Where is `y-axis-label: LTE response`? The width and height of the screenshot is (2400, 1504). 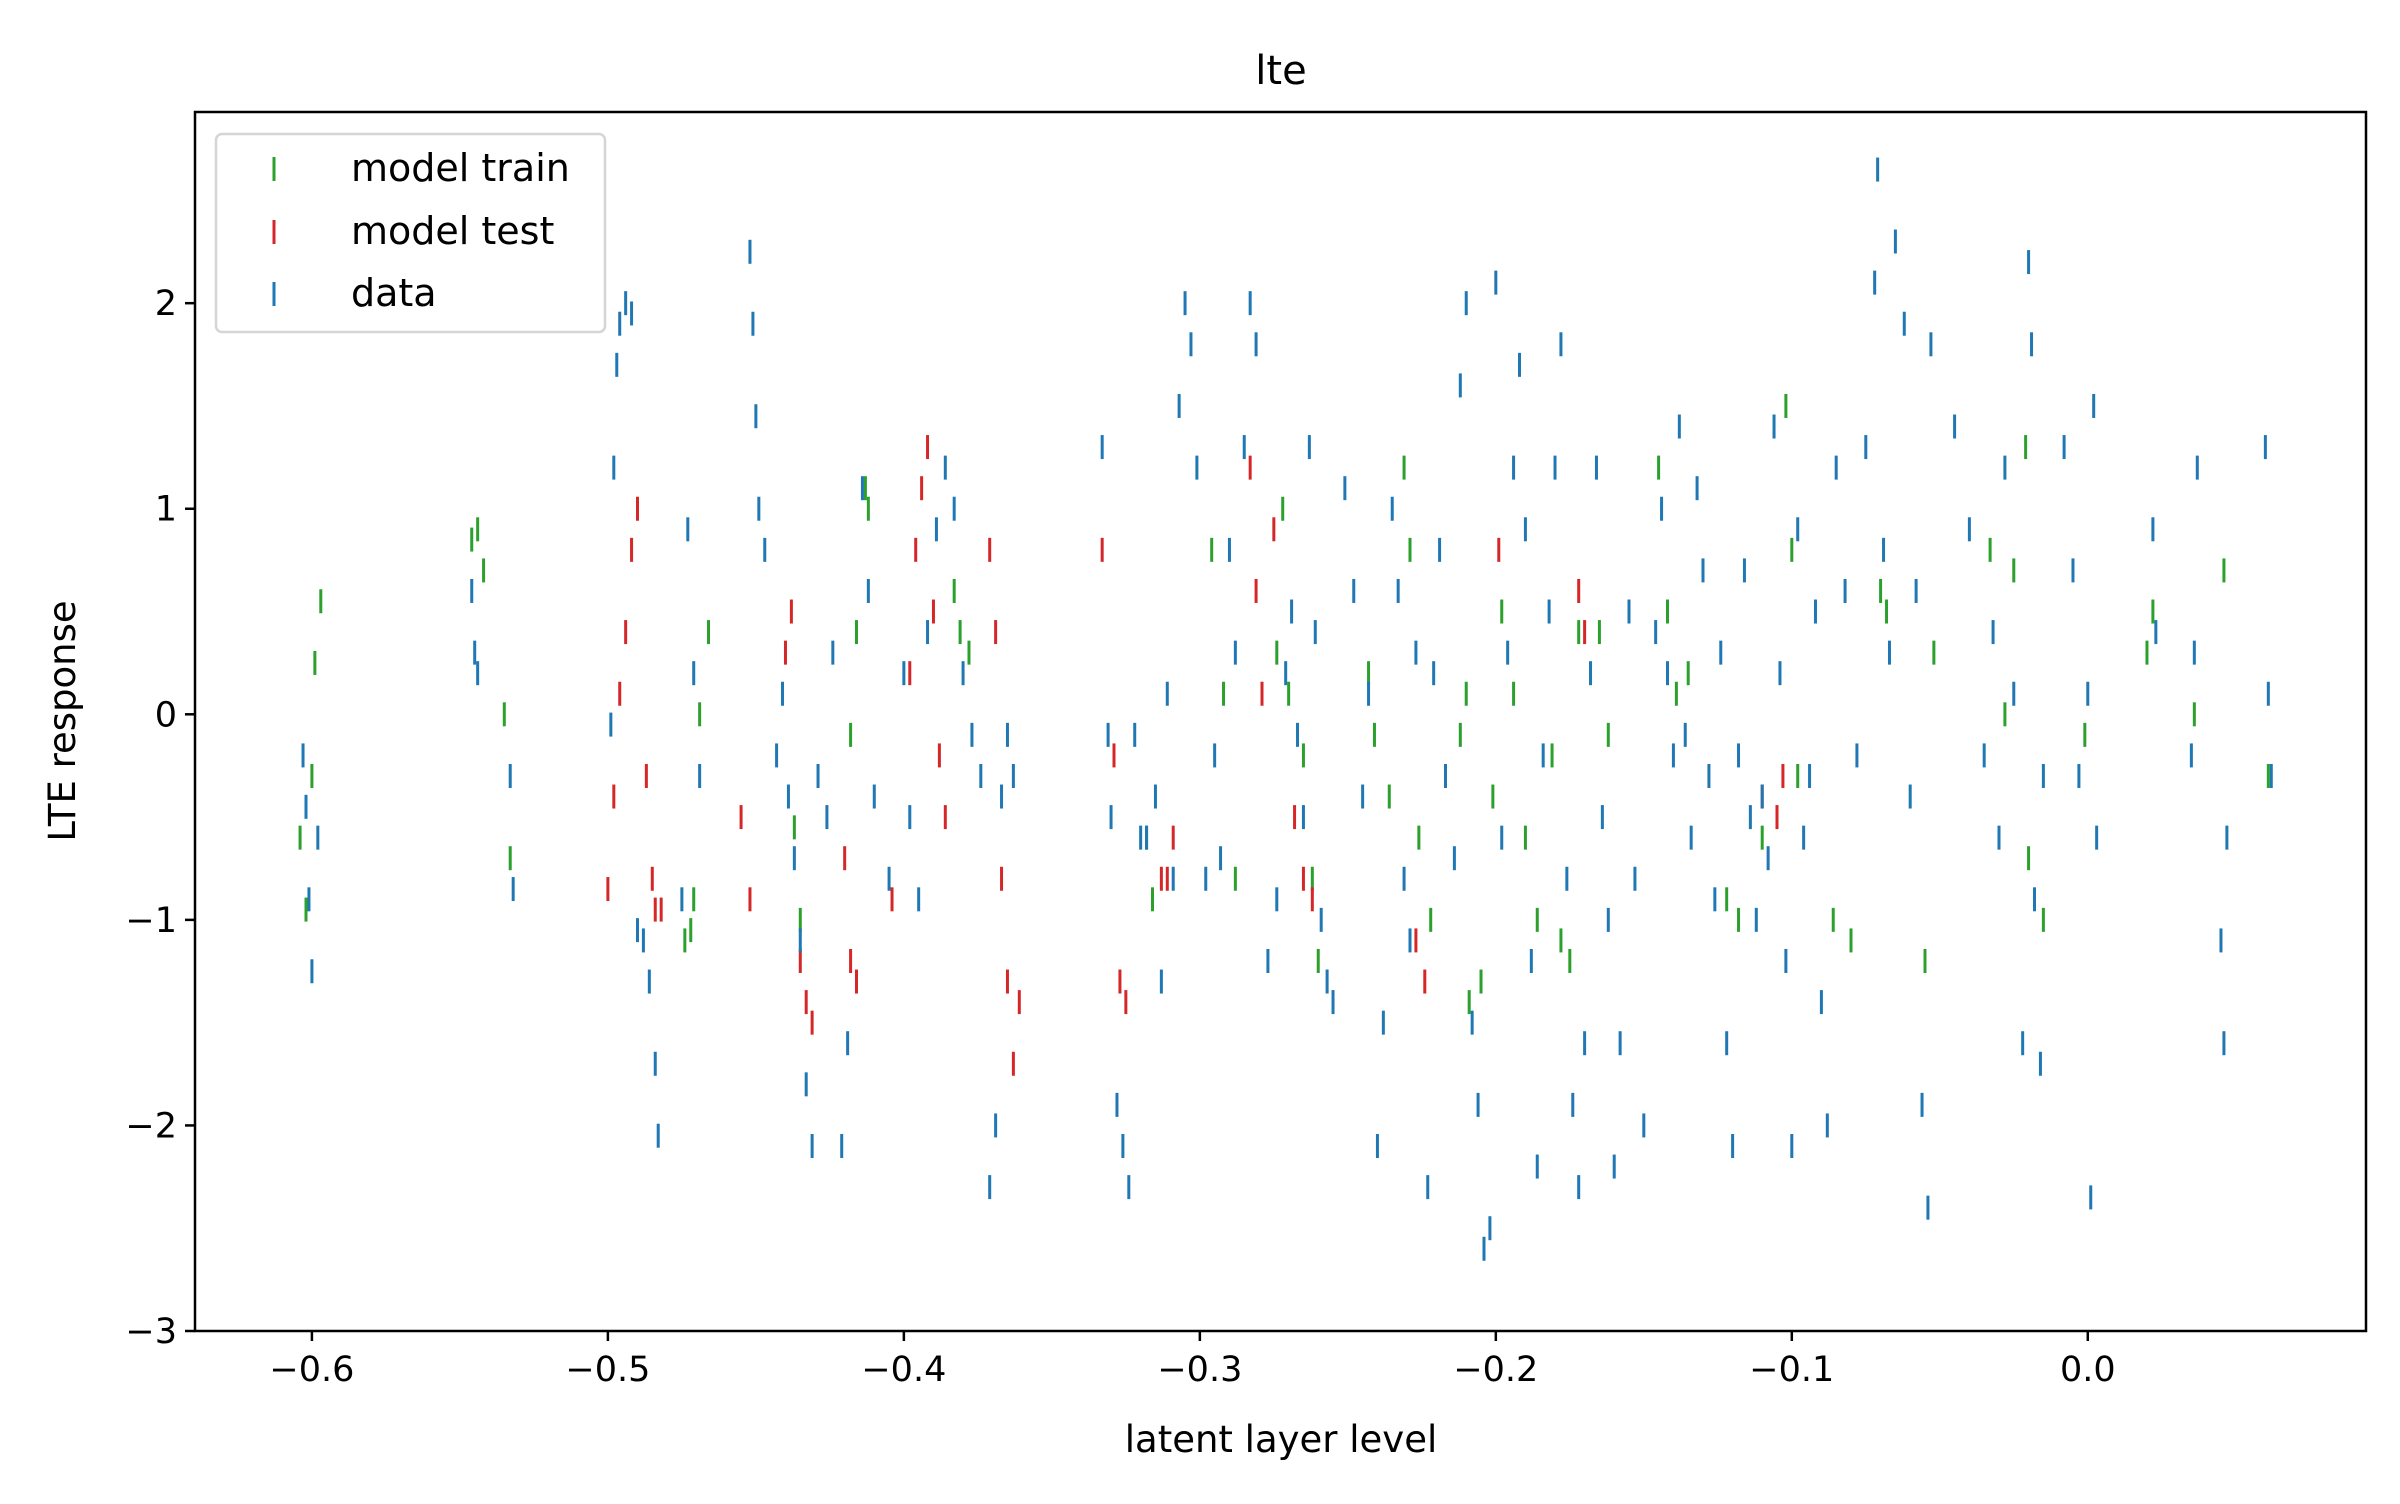
y-axis-label: LTE response is located at coordinates (62, 720).